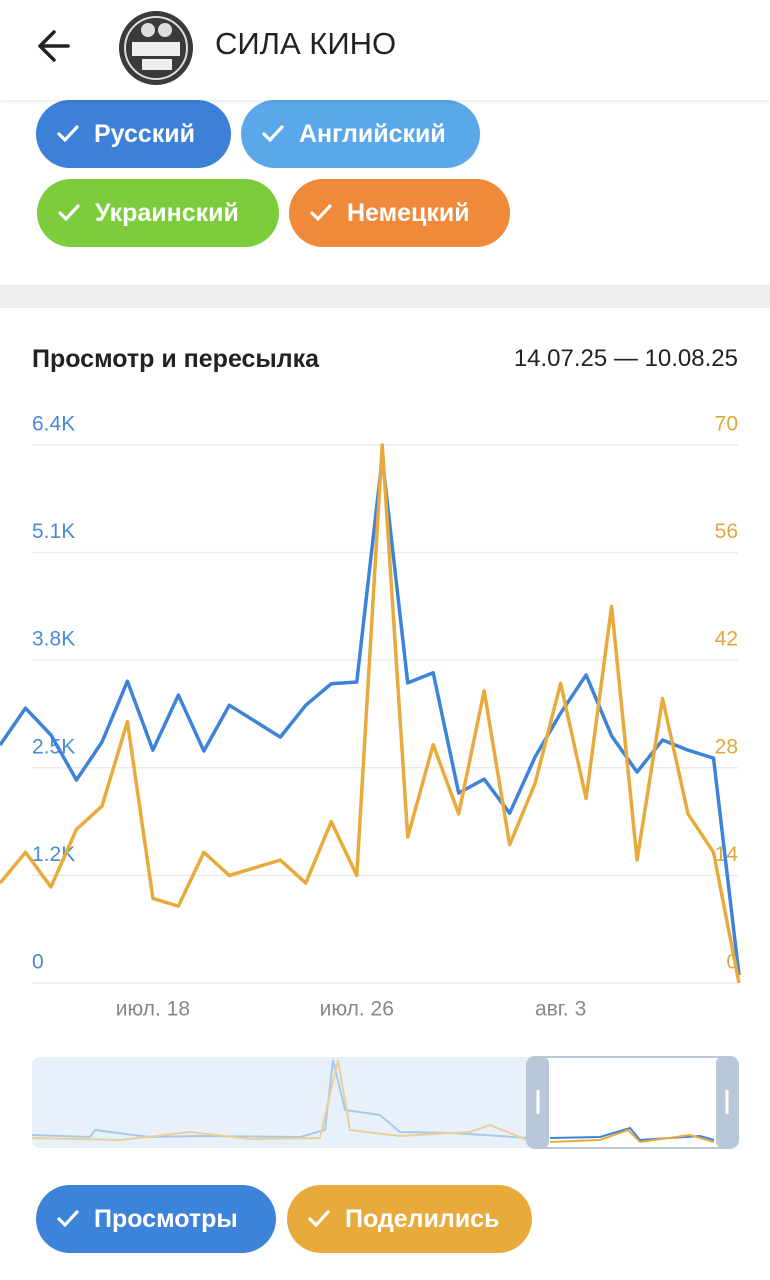 The height and width of the screenshot is (1280, 770). Describe the element at coordinates (53, 424) in the screenshot. I see `y-tick-label: 6.4K` at that location.